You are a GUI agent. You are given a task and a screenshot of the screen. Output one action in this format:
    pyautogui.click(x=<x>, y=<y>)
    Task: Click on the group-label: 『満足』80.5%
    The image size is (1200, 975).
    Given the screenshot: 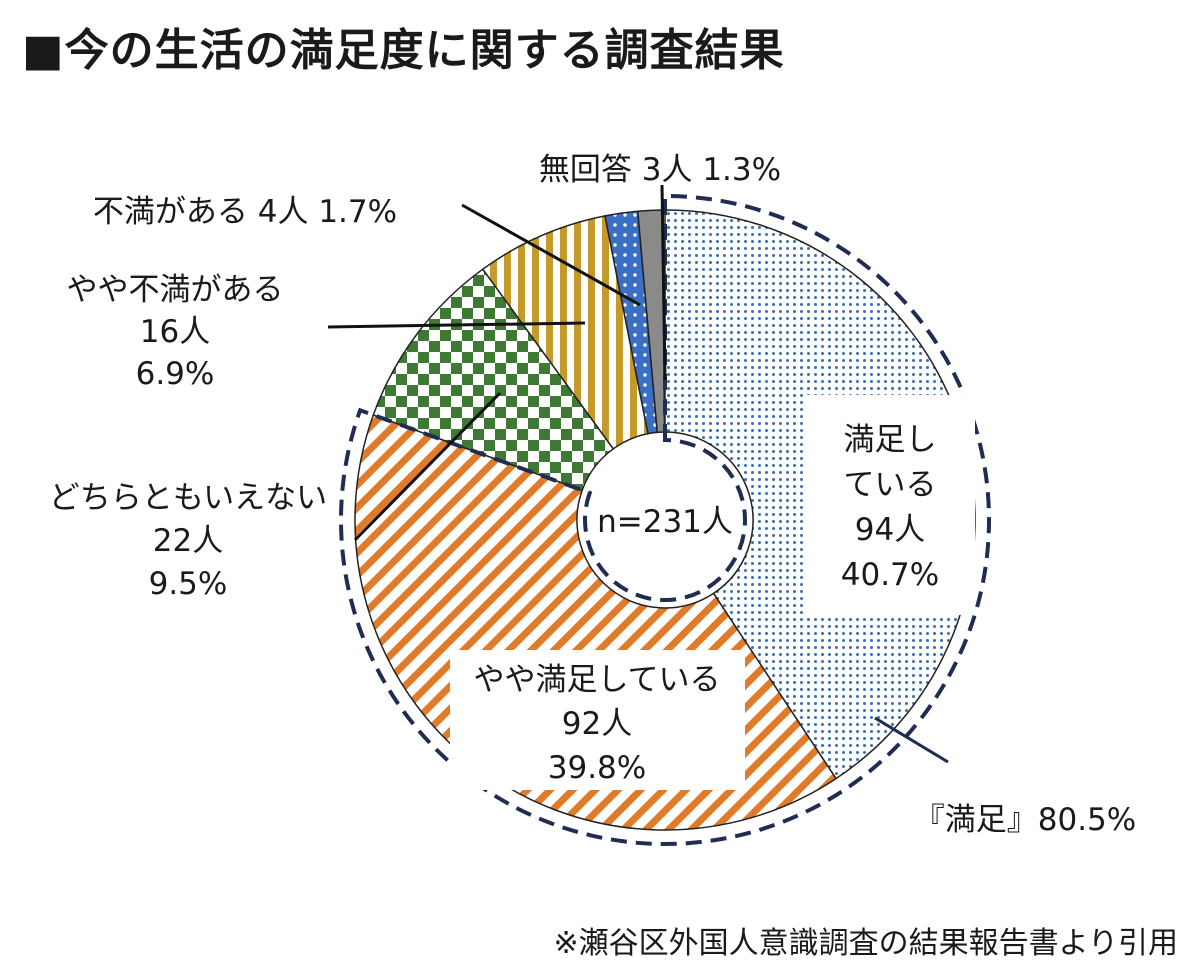 What is the action you would take?
    pyautogui.click(x=1025, y=820)
    